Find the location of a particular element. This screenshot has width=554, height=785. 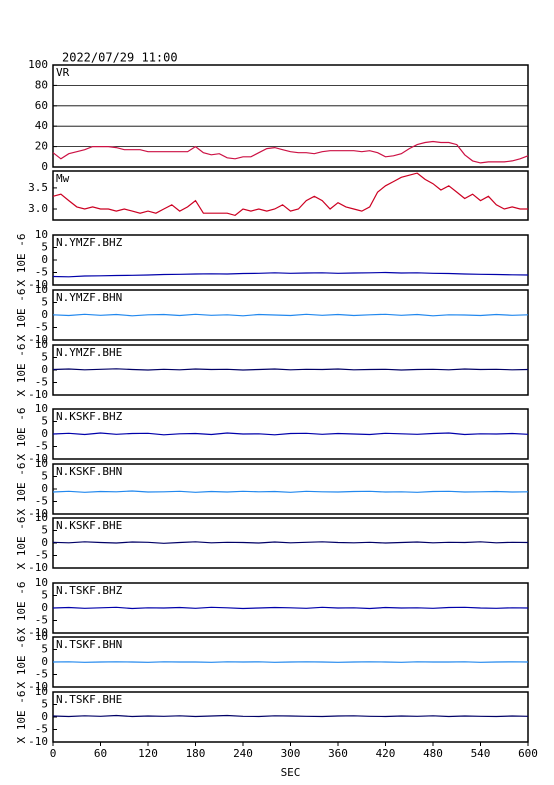

x-tick-label: 240 is located at coordinates (243, 753).